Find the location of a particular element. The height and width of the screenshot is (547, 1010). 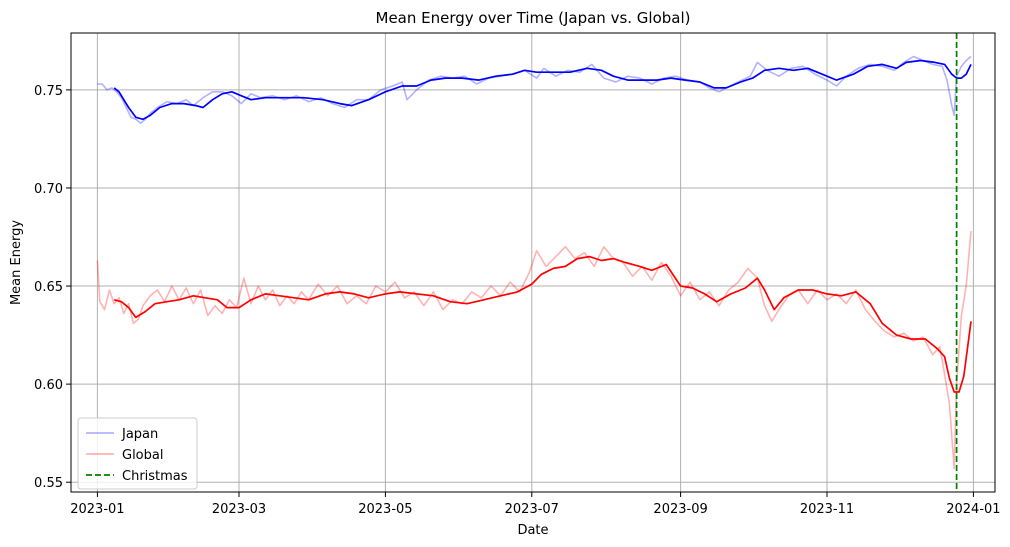

y-tick-label: 0.55 is located at coordinates (48, 483).